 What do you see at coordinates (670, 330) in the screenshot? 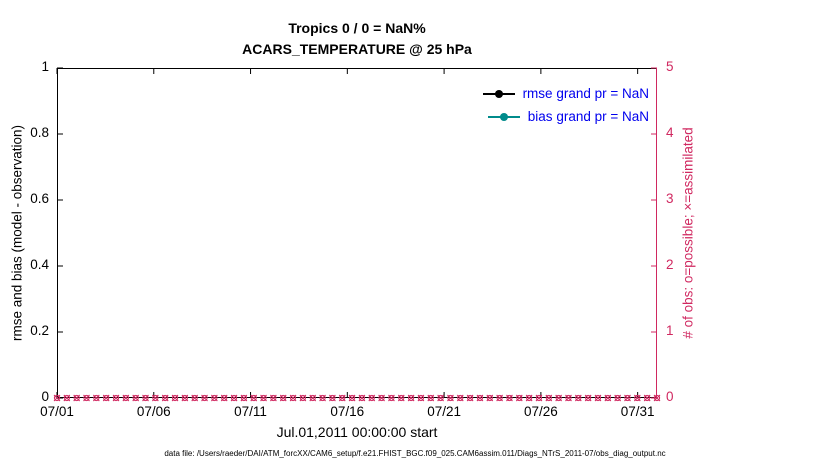
I see `right-y-tick-label: 1` at bounding box center [670, 330].